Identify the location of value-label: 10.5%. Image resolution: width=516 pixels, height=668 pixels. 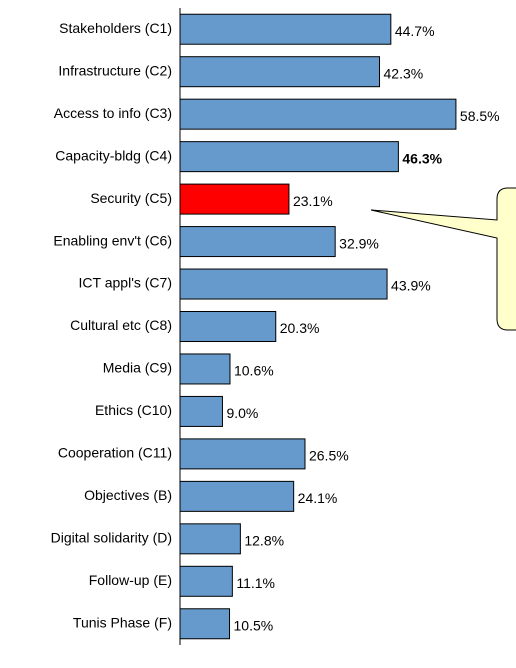
(254, 625).